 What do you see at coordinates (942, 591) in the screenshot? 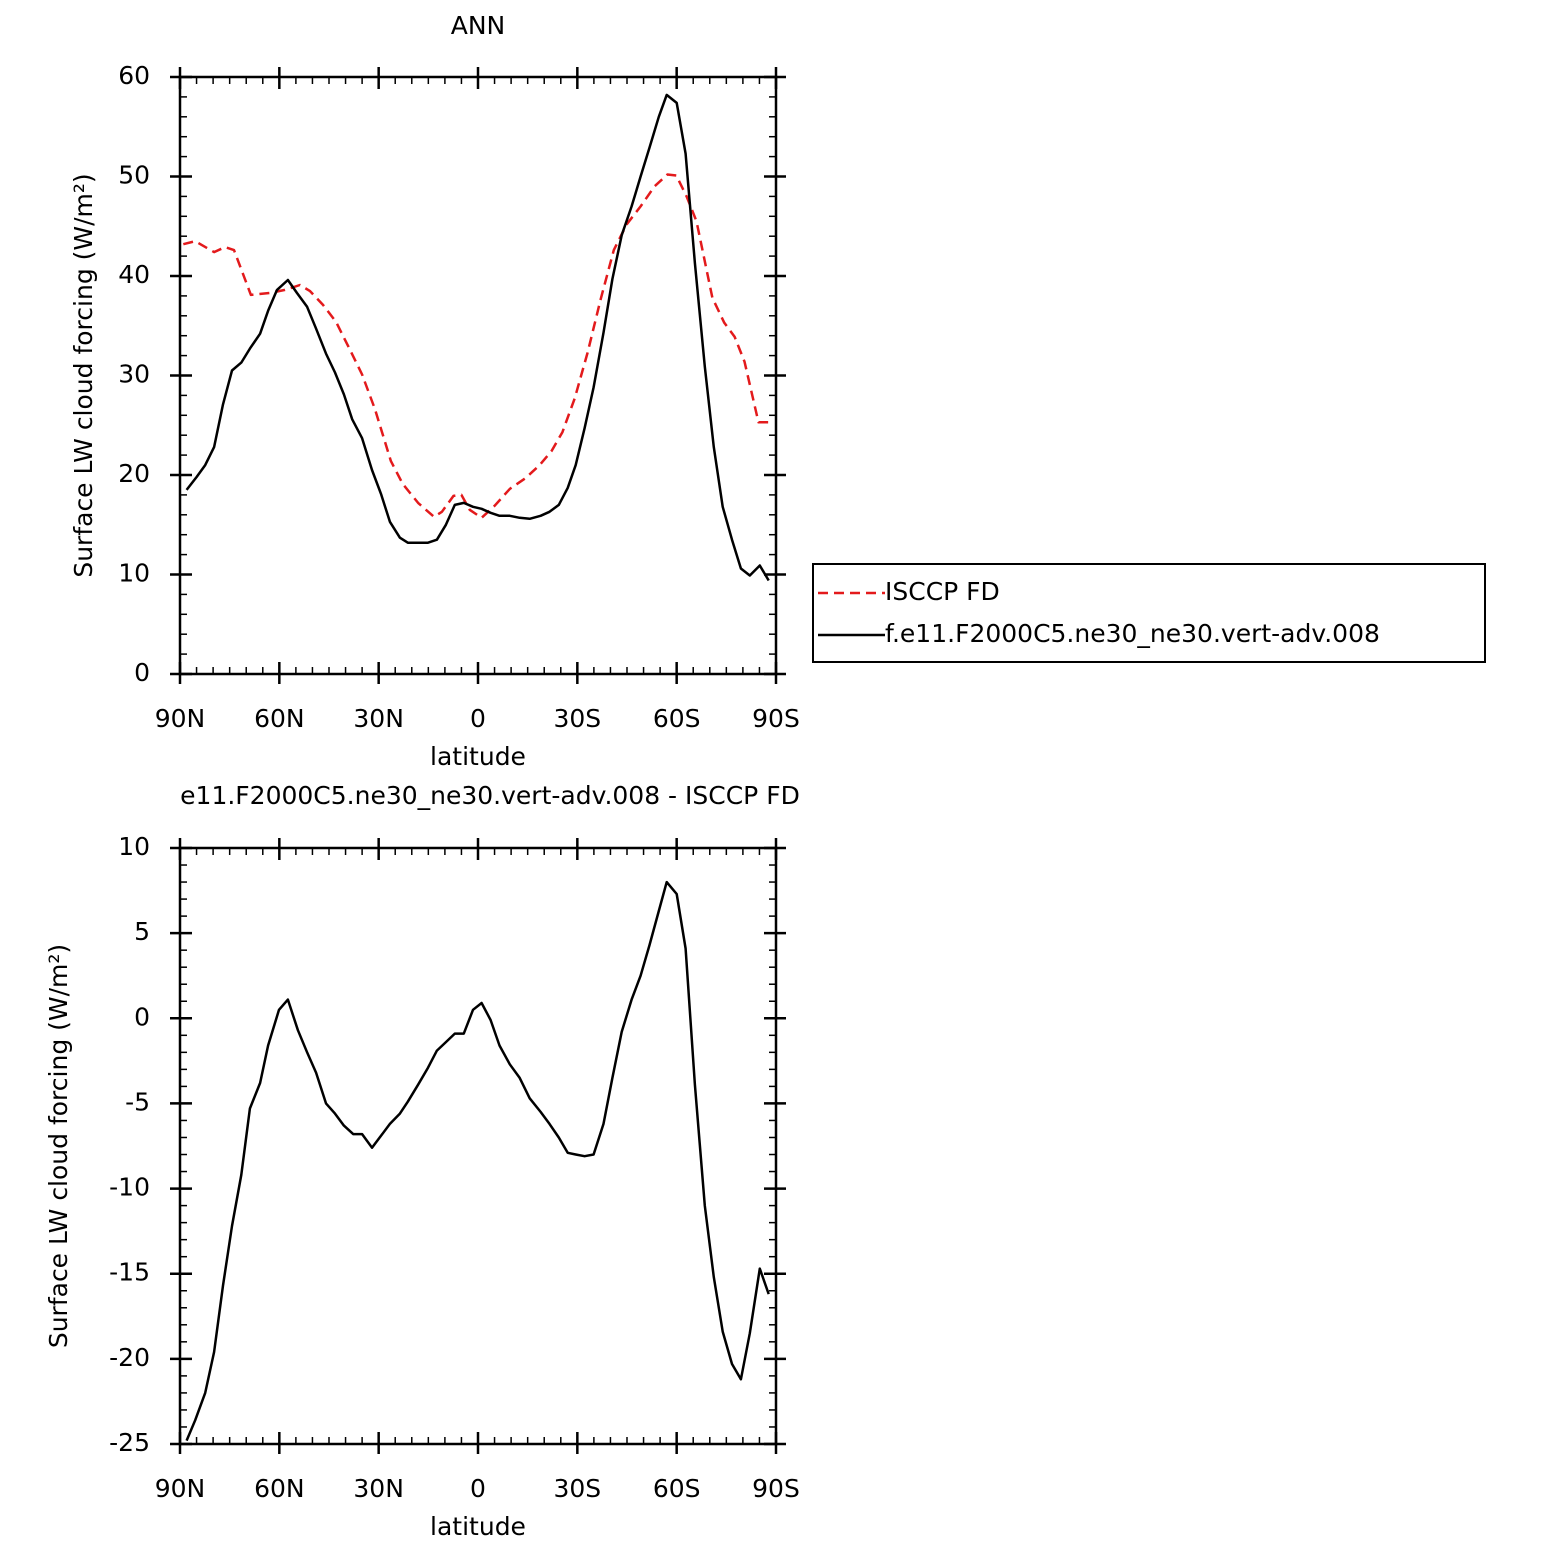
I see `legend-label: ISCCP FD` at bounding box center [942, 591].